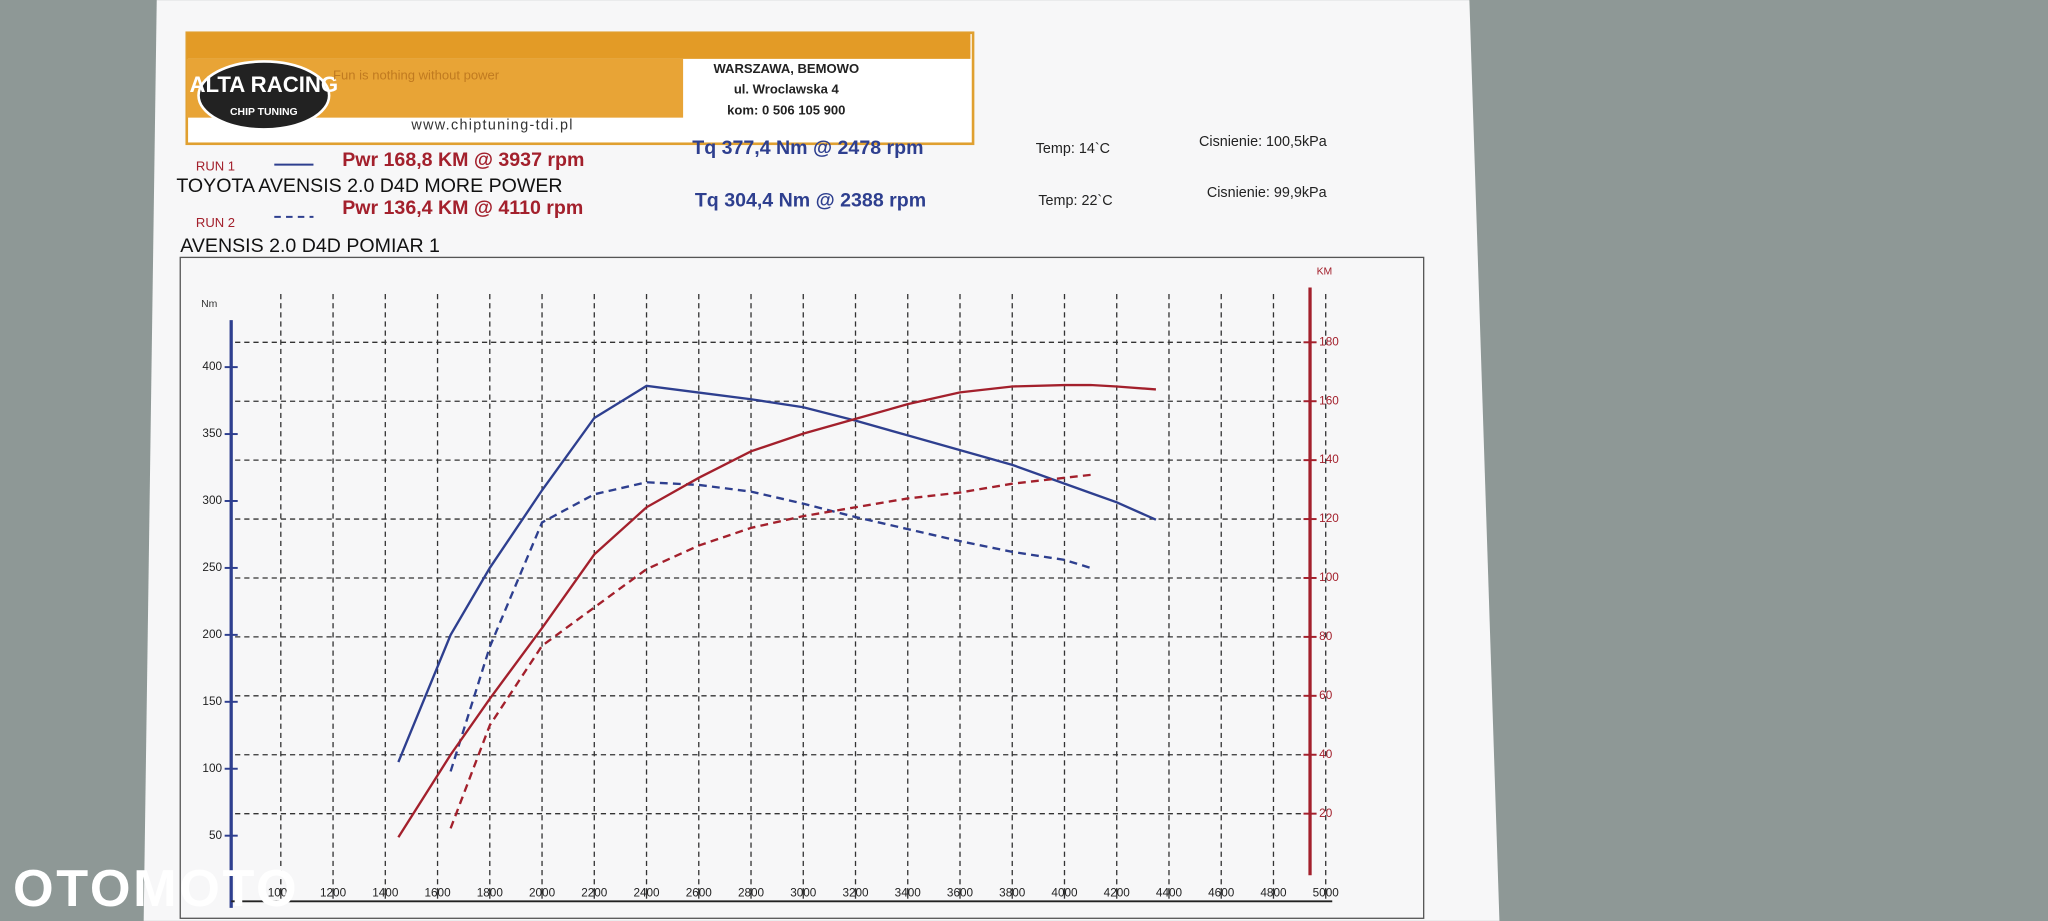  What do you see at coordinates (212, 433) in the screenshot?
I see `y-tick-label: 350` at bounding box center [212, 433].